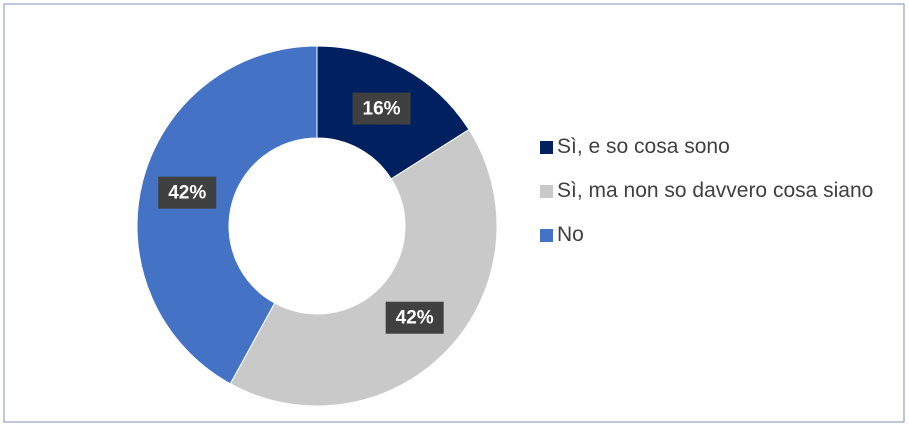 This screenshot has width=909, height=426. Describe the element at coordinates (715, 190) in the screenshot. I see `legend-label: Sì, ma non so davvero cosa siano` at that location.